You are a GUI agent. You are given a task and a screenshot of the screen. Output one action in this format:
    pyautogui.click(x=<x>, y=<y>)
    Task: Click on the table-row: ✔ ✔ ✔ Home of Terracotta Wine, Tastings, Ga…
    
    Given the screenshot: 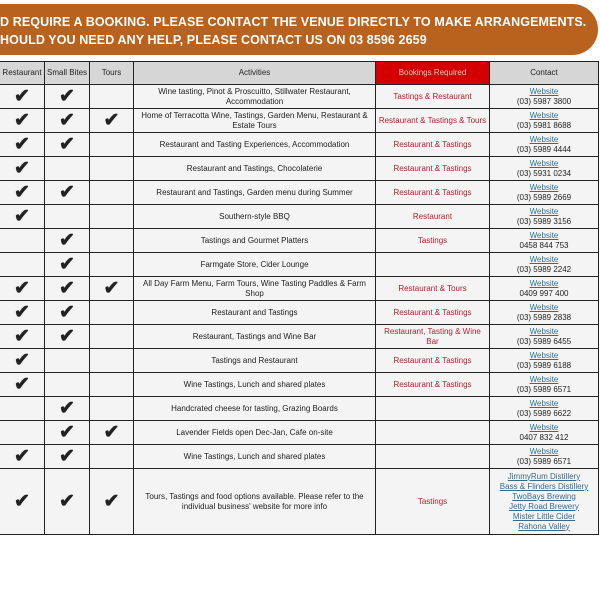 What is the action you would take?
    pyautogui.click(x=299, y=120)
    